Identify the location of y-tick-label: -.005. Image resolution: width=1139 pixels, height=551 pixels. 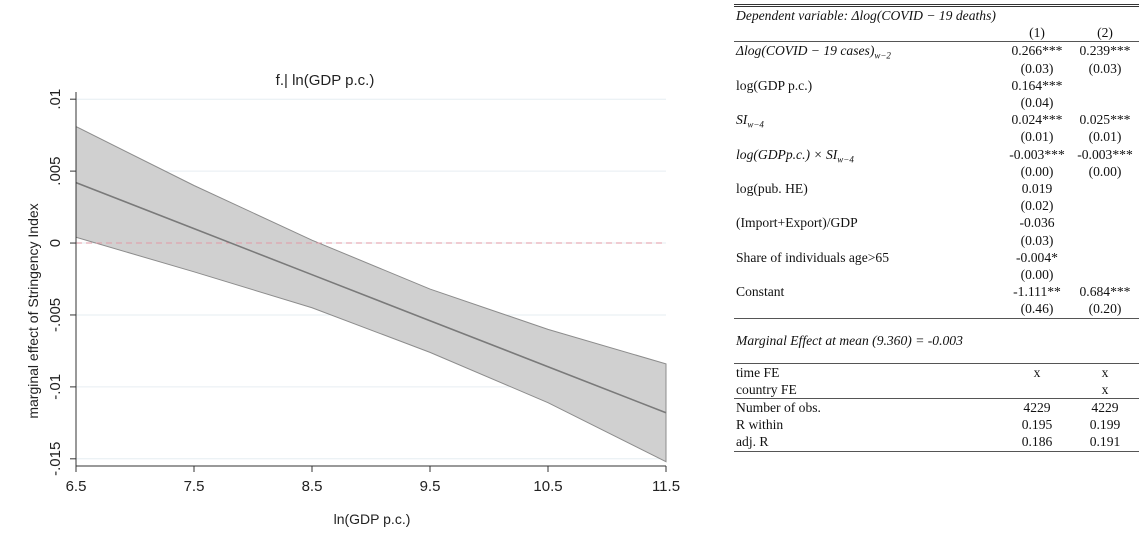
(55, 315).